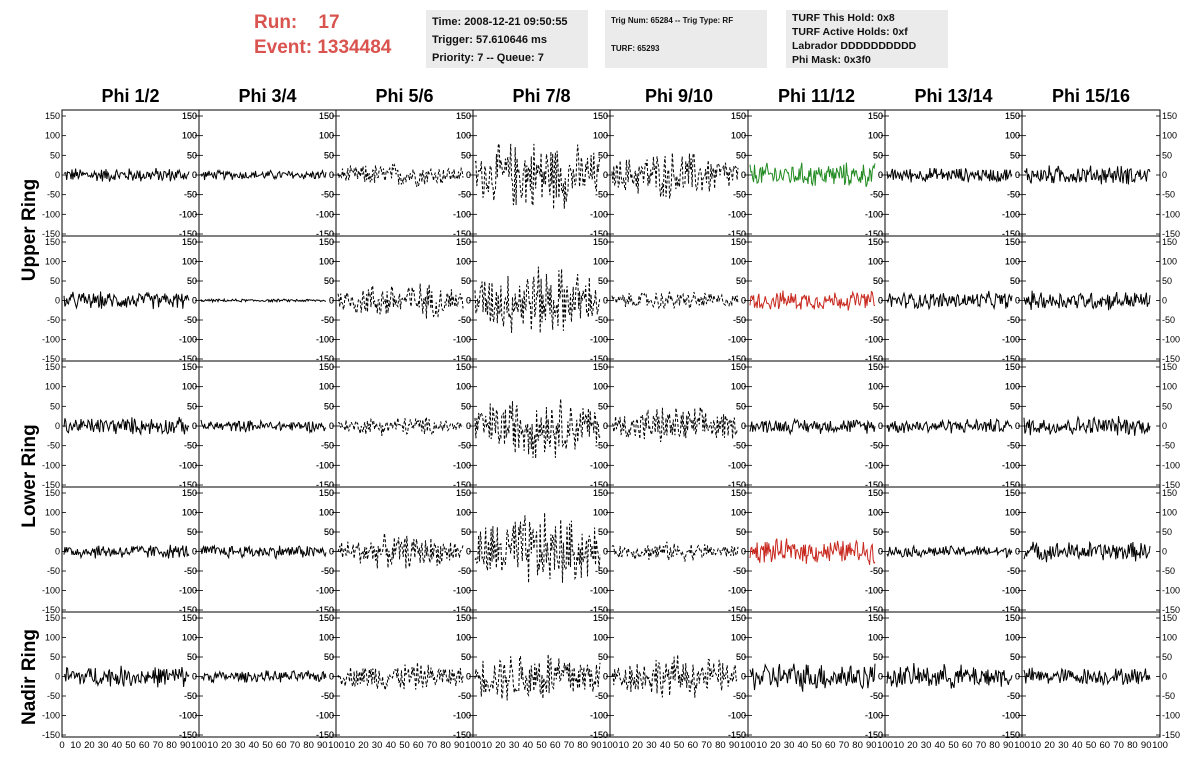 This screenshot has height=772, width=1196. I want to click on x-tick-label: 90, so click(322, 745).